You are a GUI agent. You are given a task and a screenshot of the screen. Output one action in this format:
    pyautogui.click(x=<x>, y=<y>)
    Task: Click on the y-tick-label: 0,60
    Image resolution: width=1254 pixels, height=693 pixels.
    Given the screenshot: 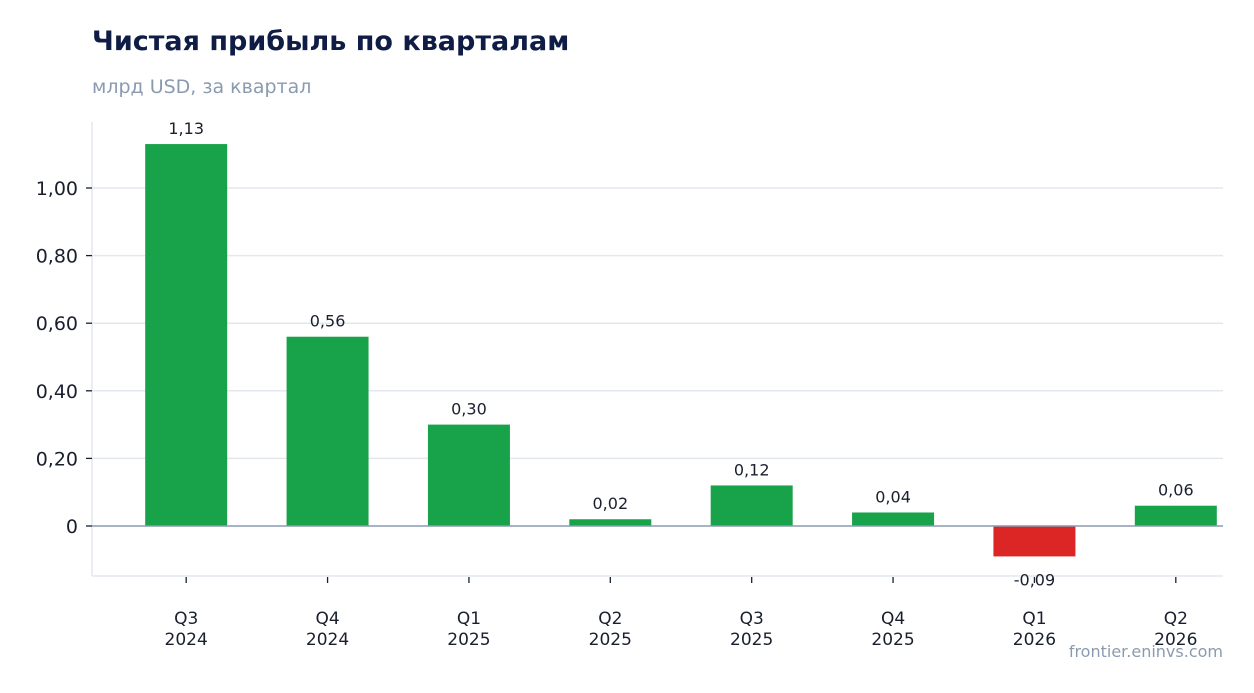 What is the action you would take?
    pyautogui.click(x=57, y=324)
    